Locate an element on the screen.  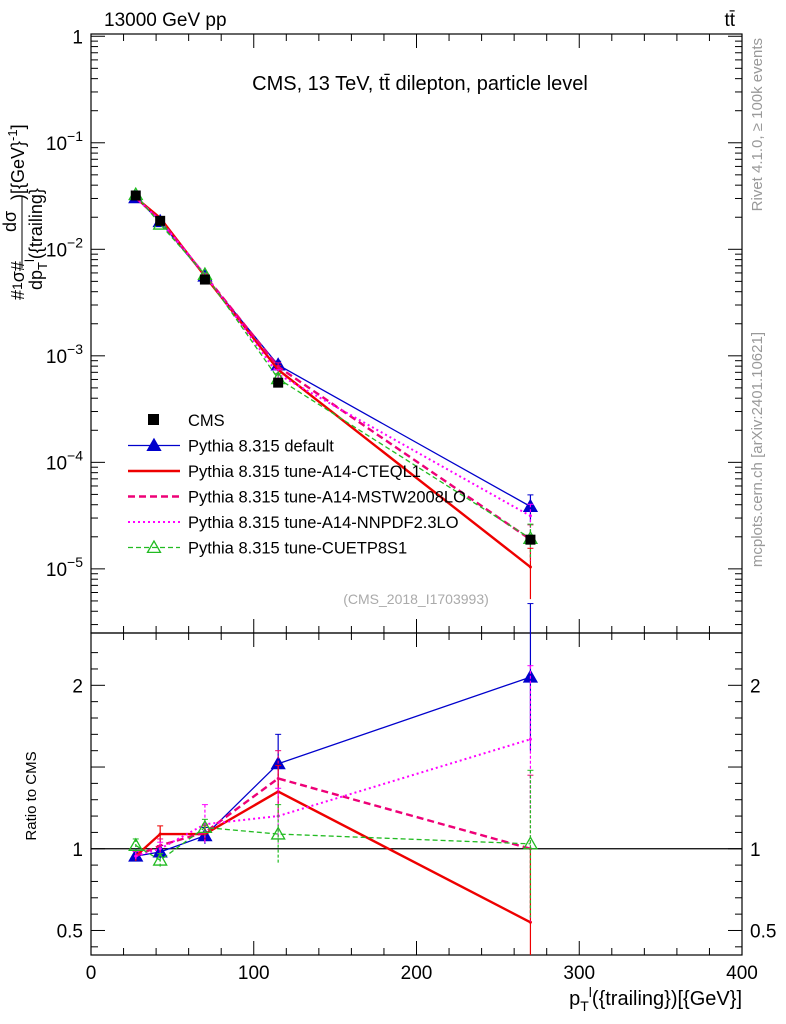
x-tick-label: 100 is located at coordinates (254, 973).